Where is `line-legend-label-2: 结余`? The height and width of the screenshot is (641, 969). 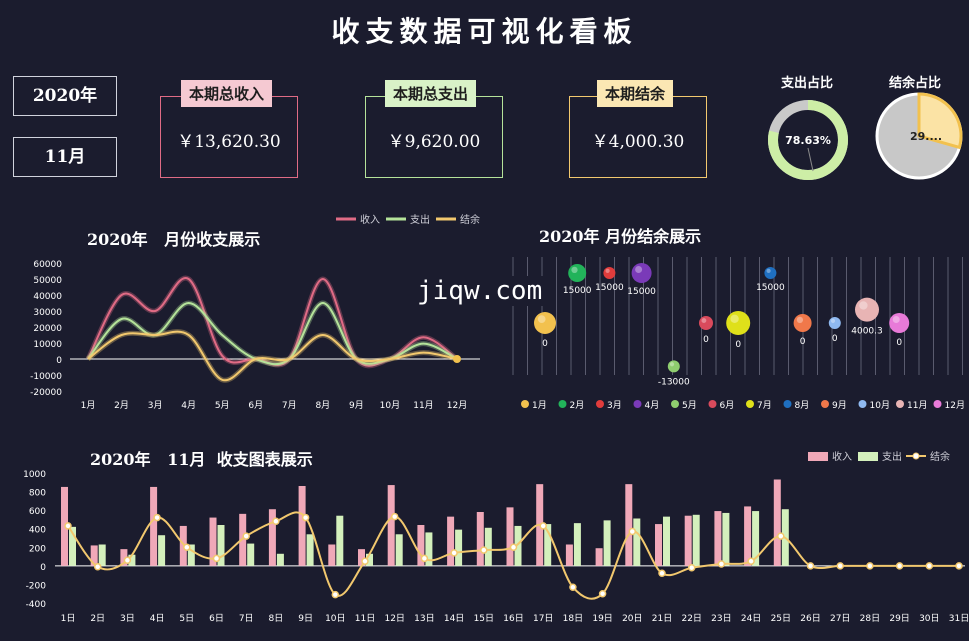 line-legend-label-2: 结余 is located at coordinates (470, 219).